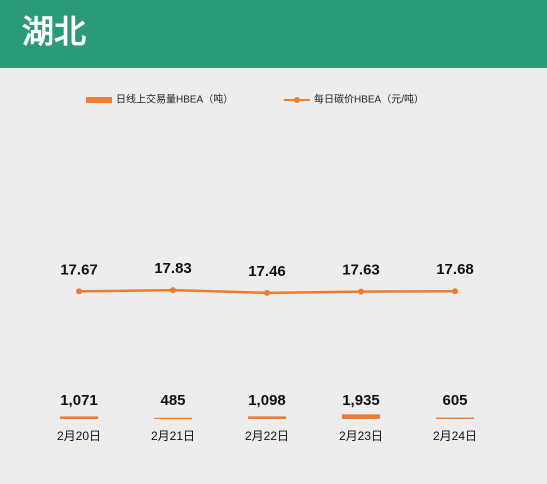 The height and width of the screenshot is (484, 547). I want to click on x-tick-label: 2月20日, so click(79, 436).